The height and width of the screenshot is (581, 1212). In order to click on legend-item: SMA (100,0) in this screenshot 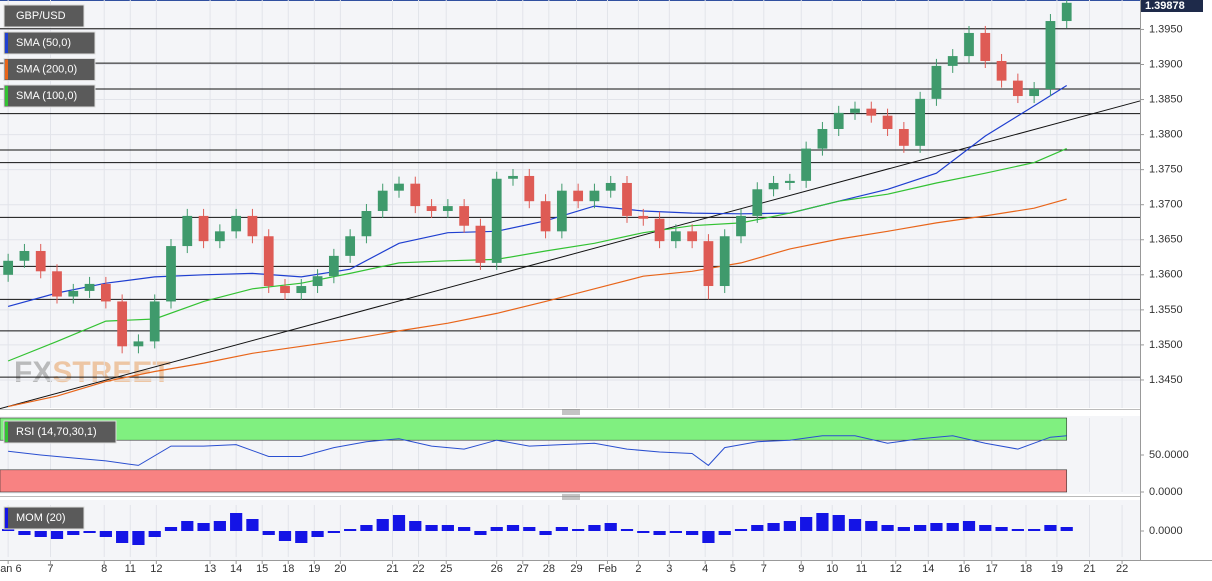, I will do `click(49, 96)`.